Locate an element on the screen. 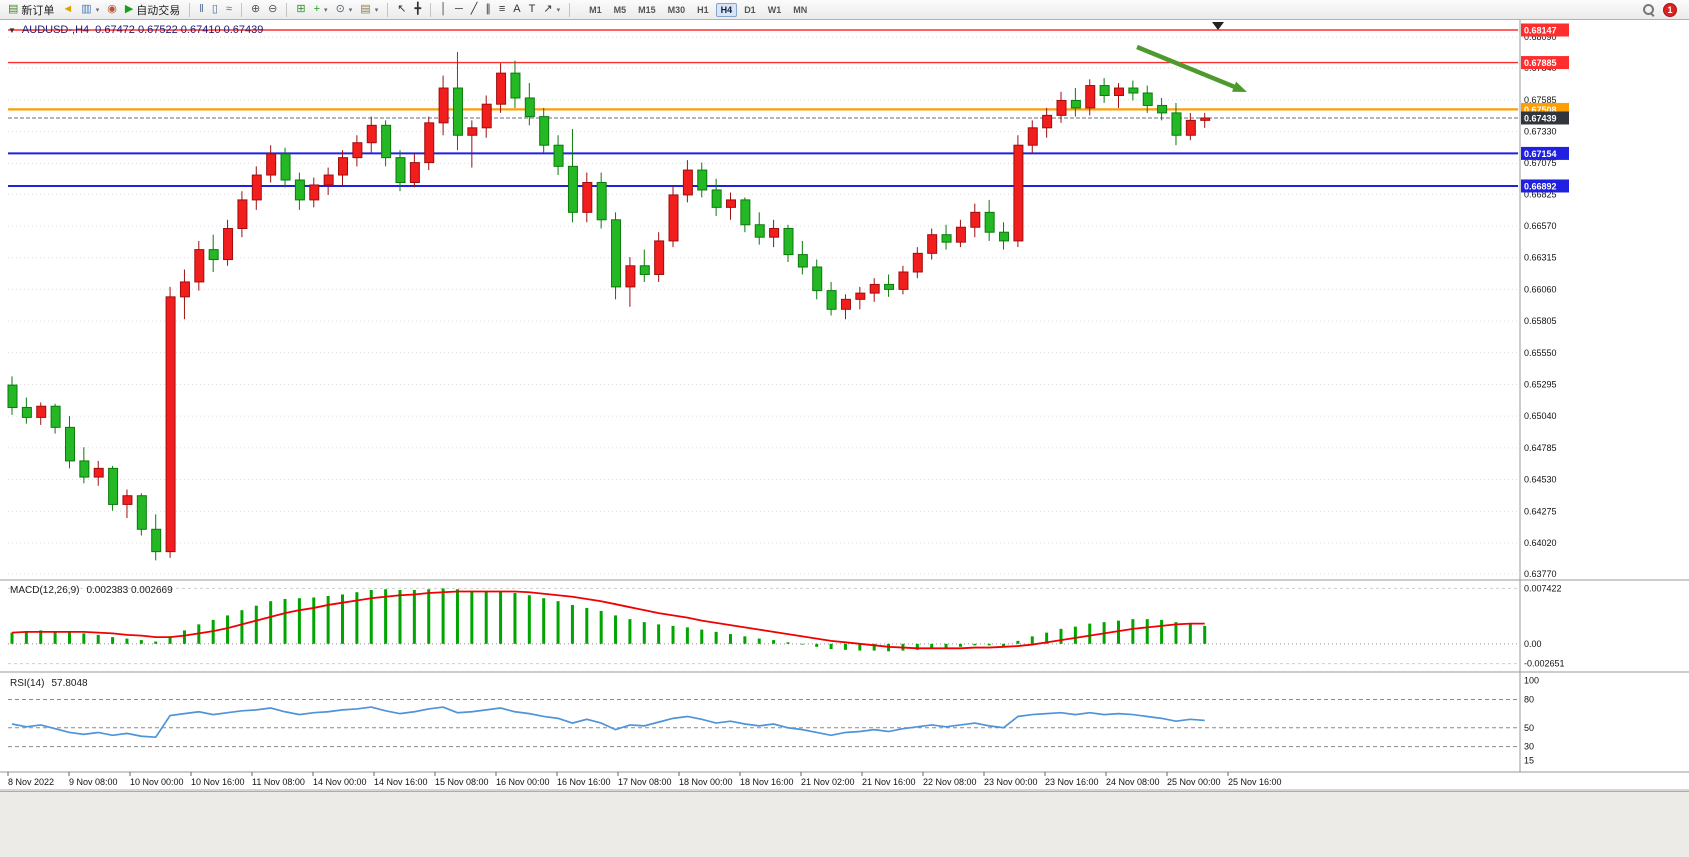  cursor-icon: ↖ is located at coordinates (402, 9).